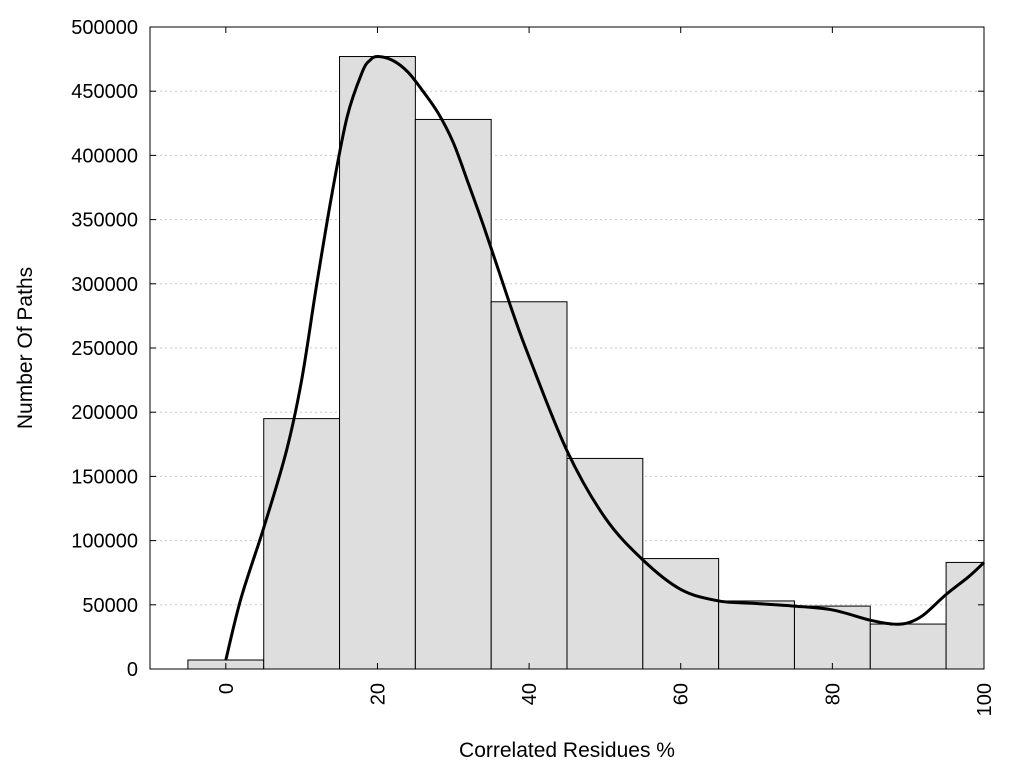  I want to click on y-axis-title: Number Of Paths, so click(25, 348).